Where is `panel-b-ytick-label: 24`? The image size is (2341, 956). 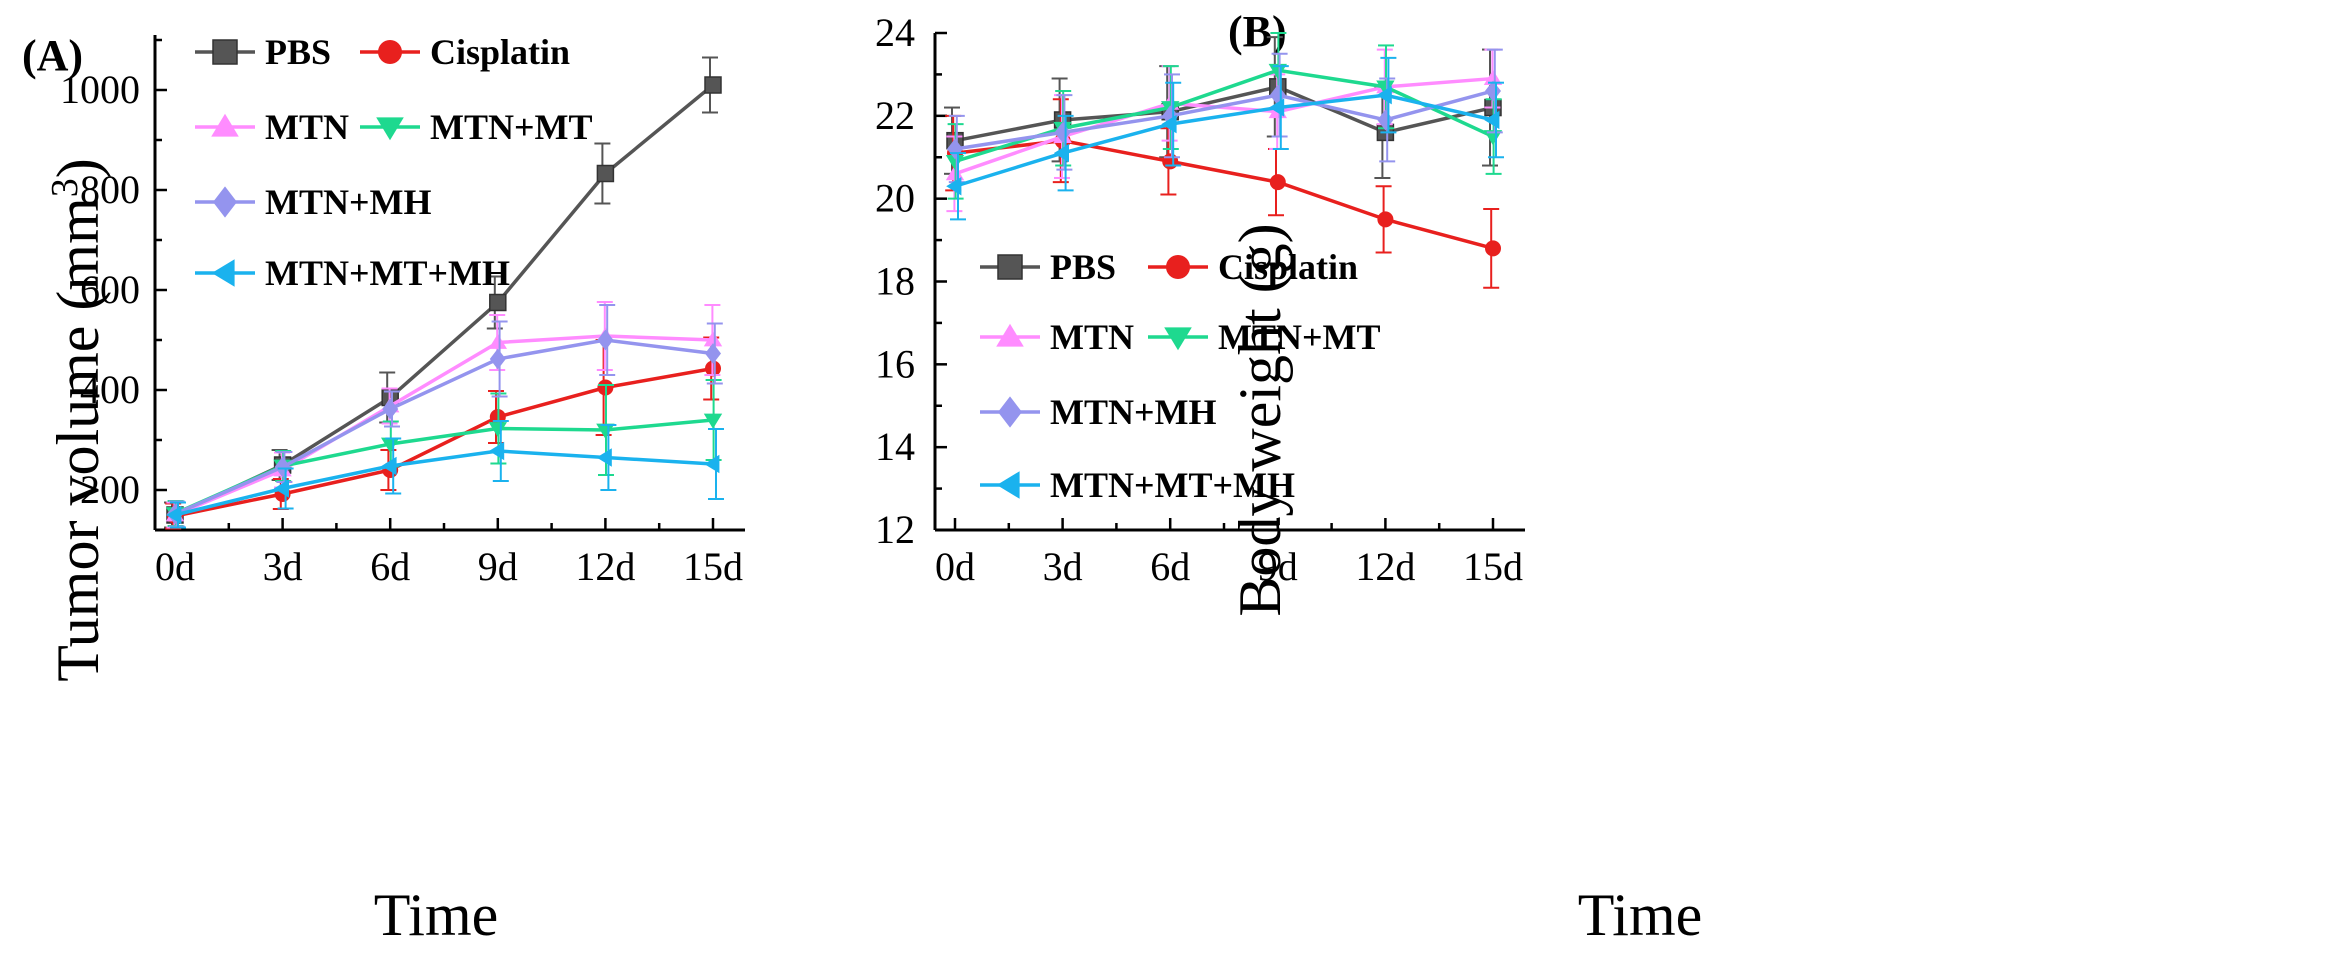 panel-b-ytick-label: 24 is located at coordinates (895, 32).